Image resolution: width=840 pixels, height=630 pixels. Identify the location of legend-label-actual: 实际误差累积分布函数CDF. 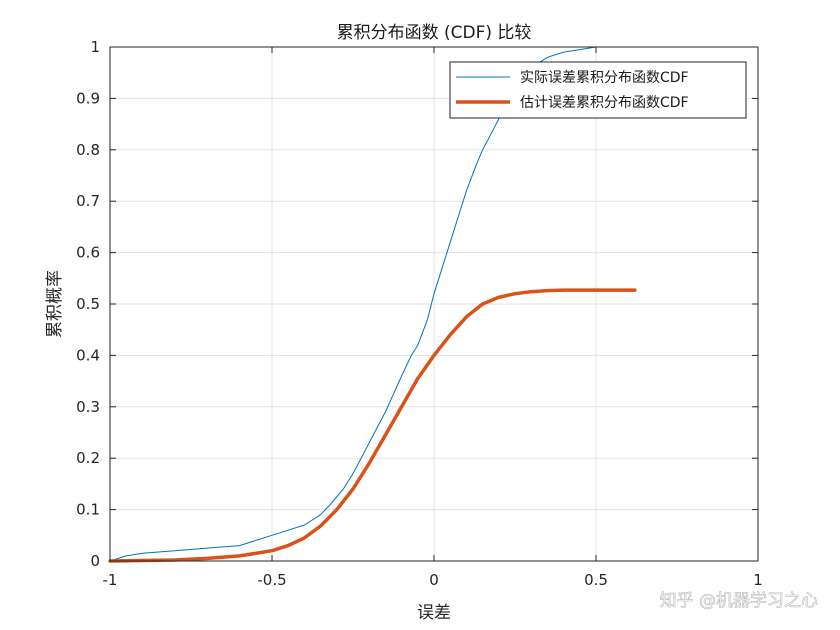
(604, 78).